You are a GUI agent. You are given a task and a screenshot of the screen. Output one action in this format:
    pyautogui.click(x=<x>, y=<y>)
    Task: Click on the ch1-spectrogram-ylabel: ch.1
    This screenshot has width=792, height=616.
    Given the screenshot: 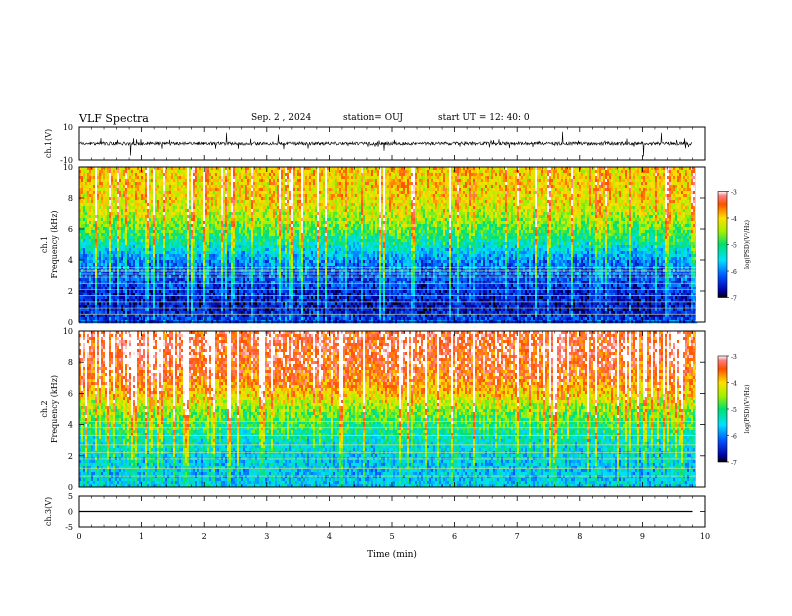 What is the action you would take?
    pyautogui.click(x=44, y=244)
    